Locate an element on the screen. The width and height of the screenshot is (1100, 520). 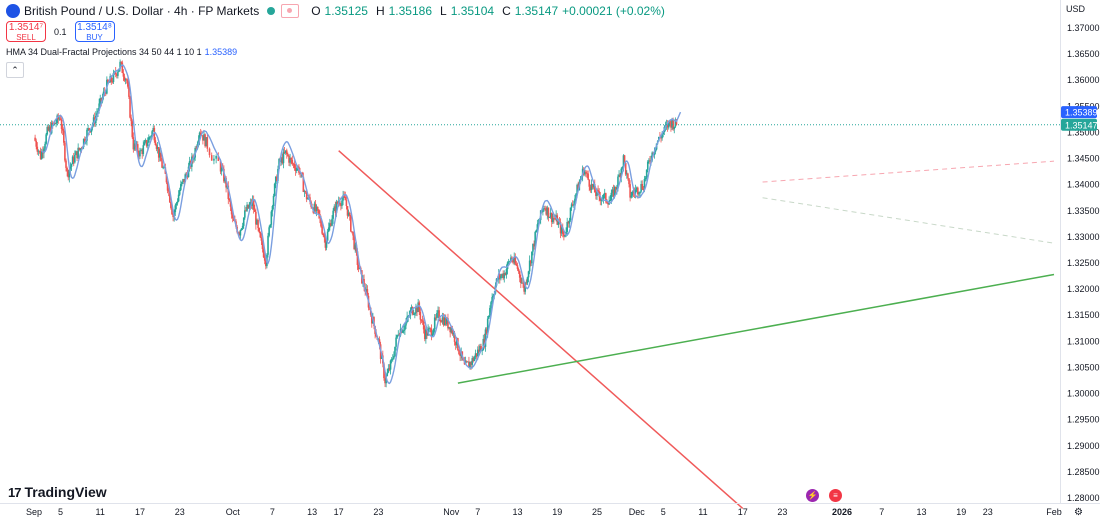
buy-price: 1.3514⁸ is located at coordinates (94, 27).